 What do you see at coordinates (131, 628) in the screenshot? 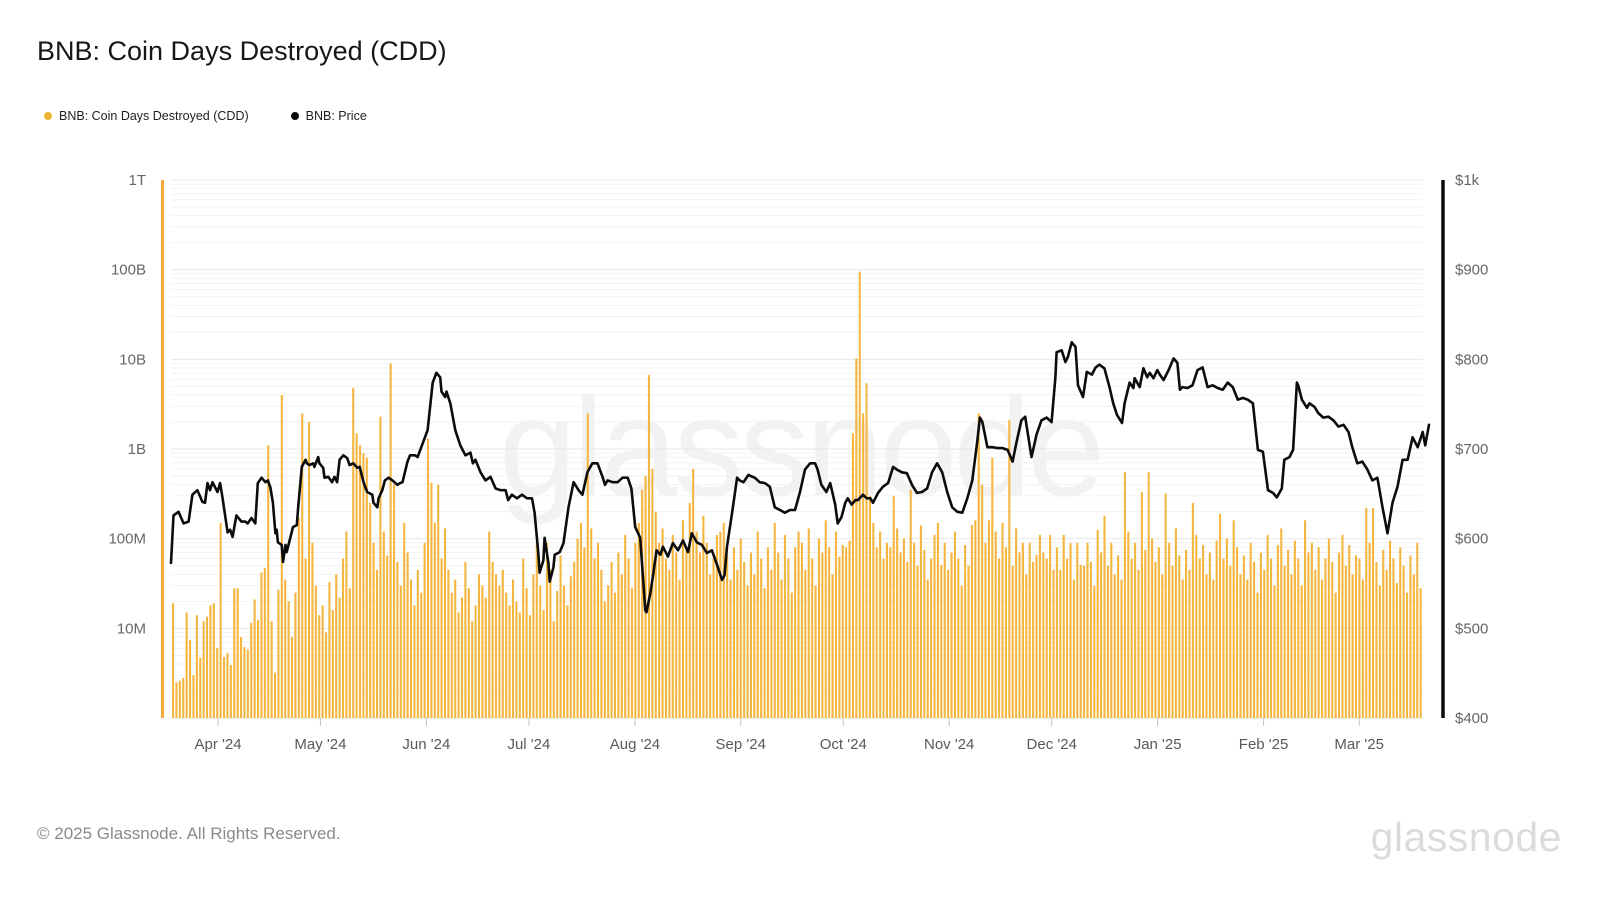
I see `left-axis-tick-label: 10M` at bounding box center [131, 628].